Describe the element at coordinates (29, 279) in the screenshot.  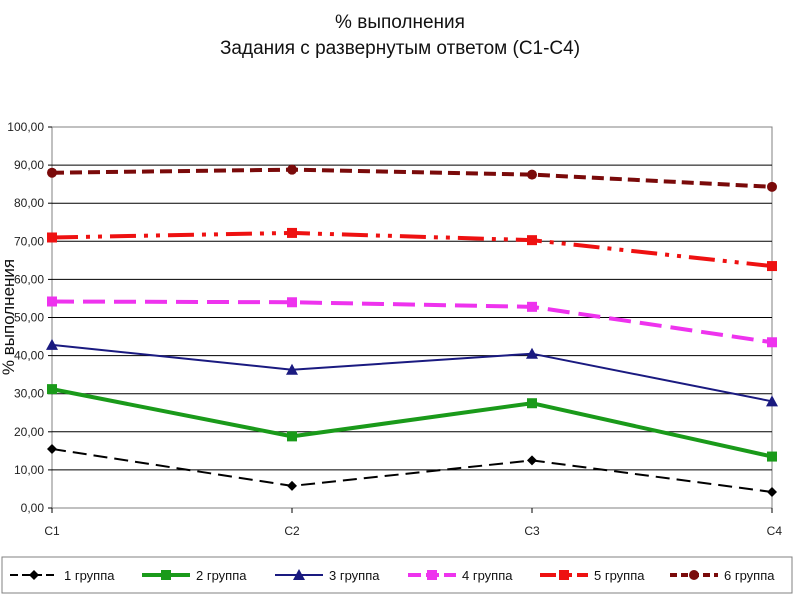
I see `y-tick-label: 60,00` at that location.